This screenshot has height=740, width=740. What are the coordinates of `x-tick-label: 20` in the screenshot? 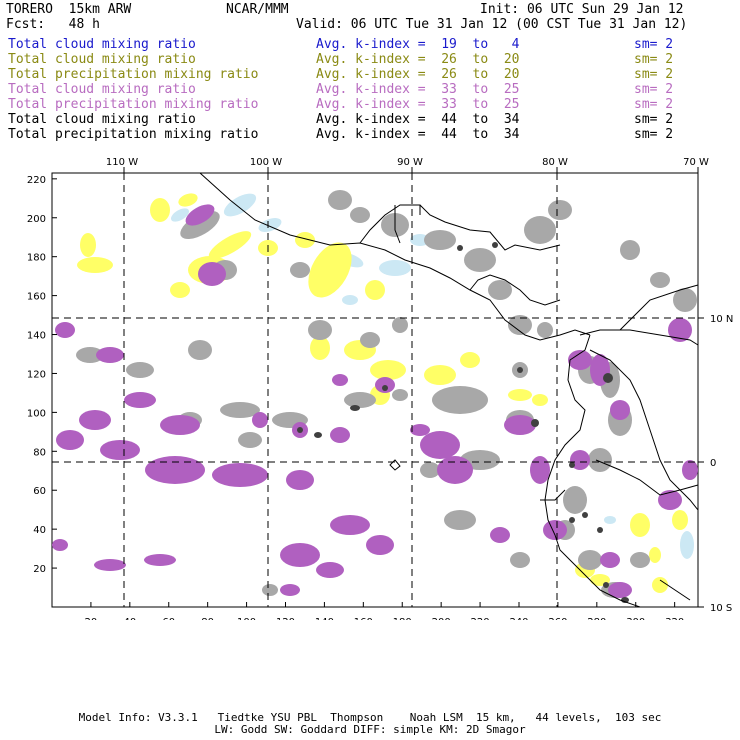 It's located at (91, 618).